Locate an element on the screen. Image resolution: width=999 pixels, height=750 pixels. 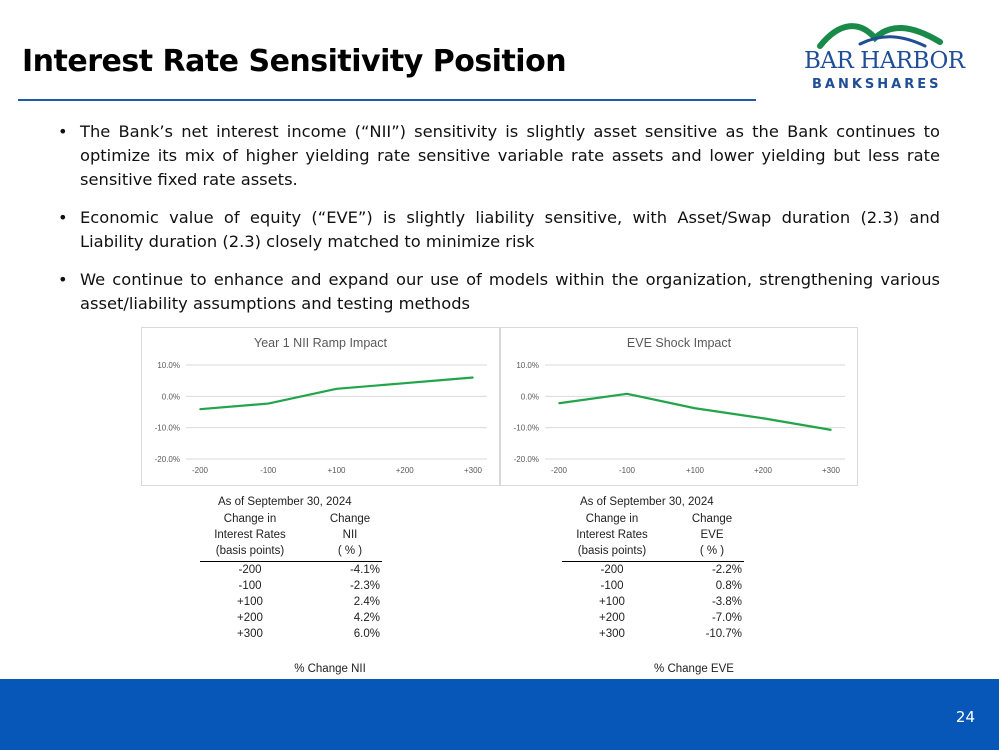
mountain-logo-icon is located at coordinates (880, 36).